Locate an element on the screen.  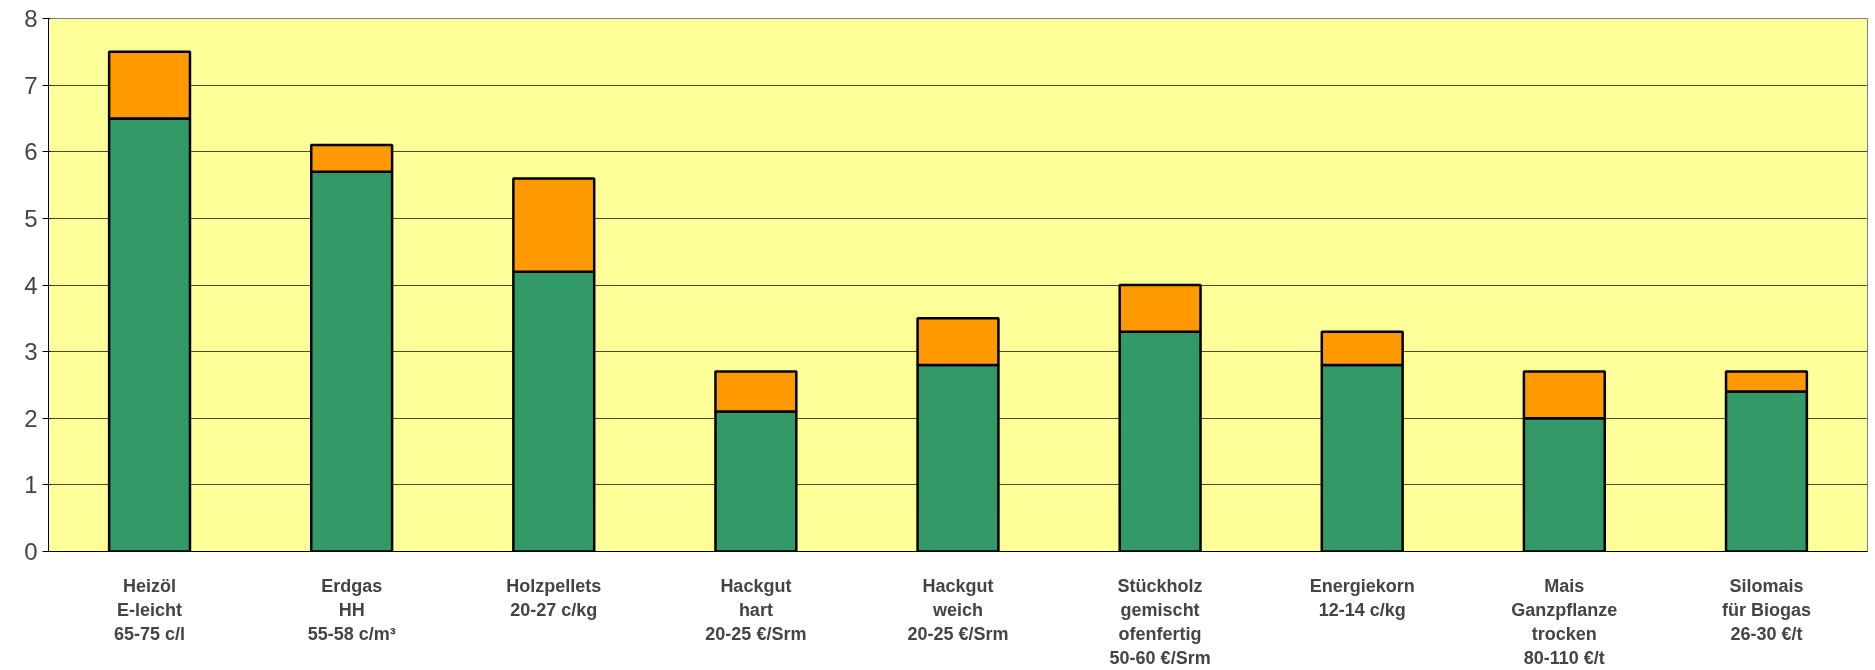
x-tick-label: Energiekorn 12-14 c/kg is located at coordinates (1362, 597).